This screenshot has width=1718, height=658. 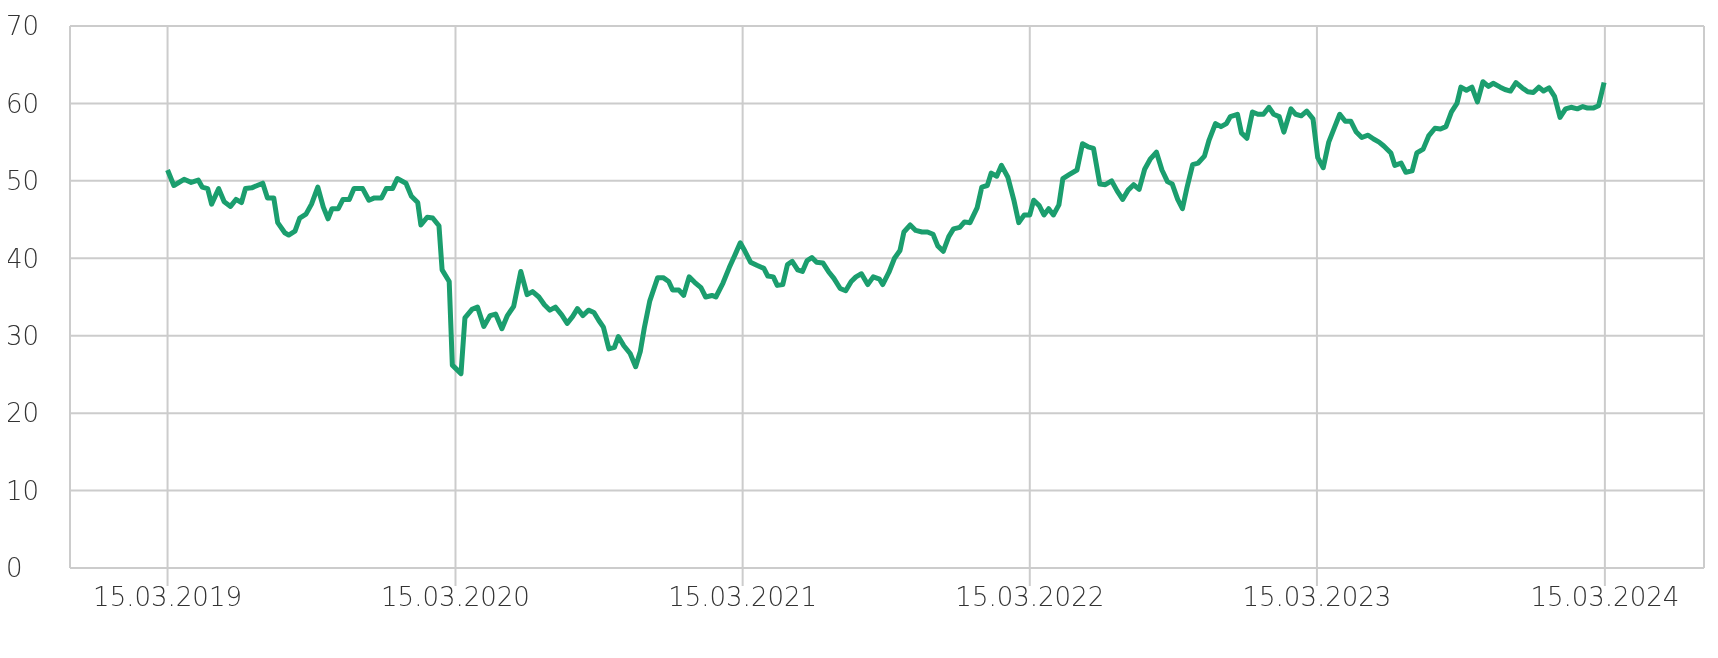 What do you see at coordinates (1030, 597) in the screenshot?
I see `x-tick-label: 15.03.2022` at bounding box center [1030, 597].